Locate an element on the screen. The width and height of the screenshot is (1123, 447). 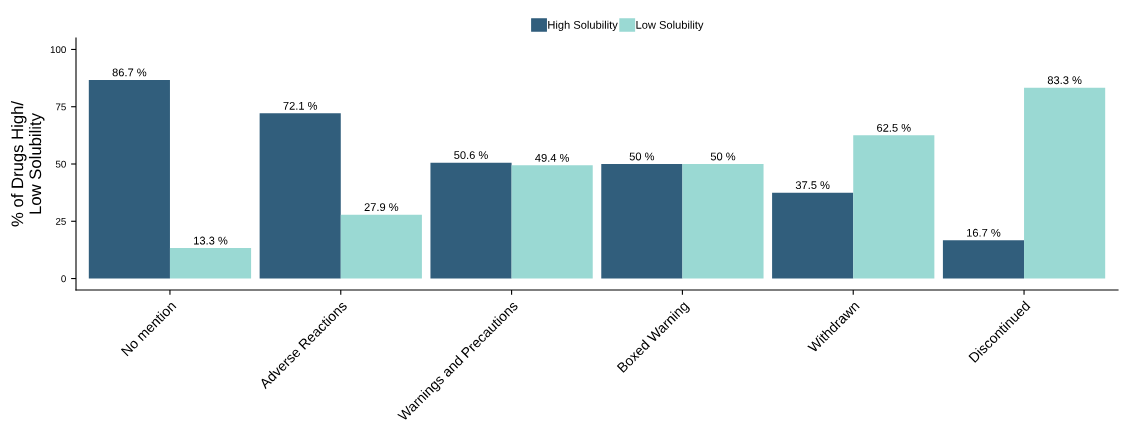
data-label: 83.3 % is located at coordinates (1064, 80).